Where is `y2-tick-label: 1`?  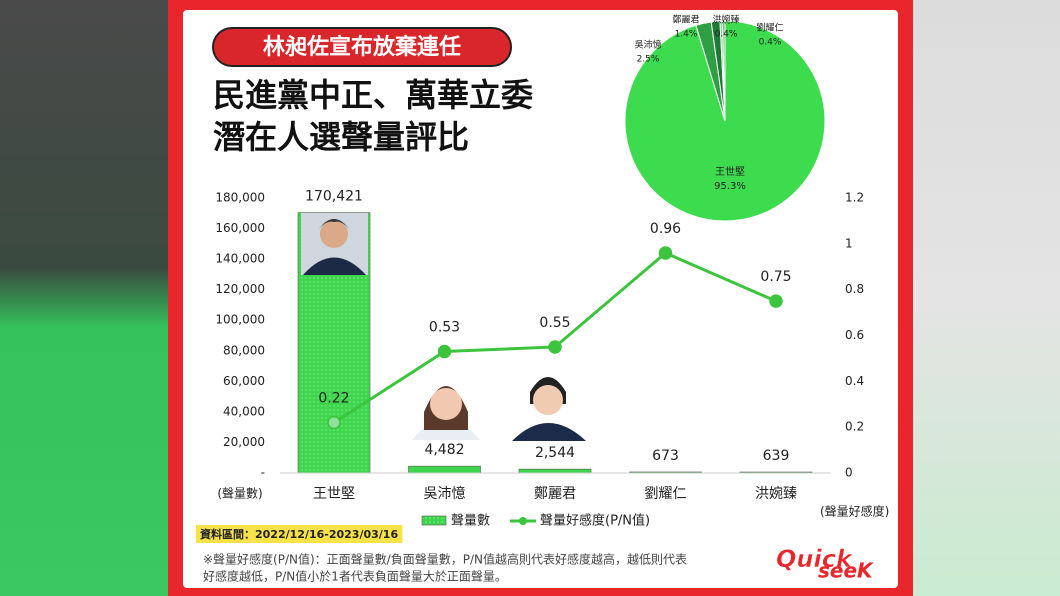
y2-tick-label: 1 is located at coordinates (849, 243).